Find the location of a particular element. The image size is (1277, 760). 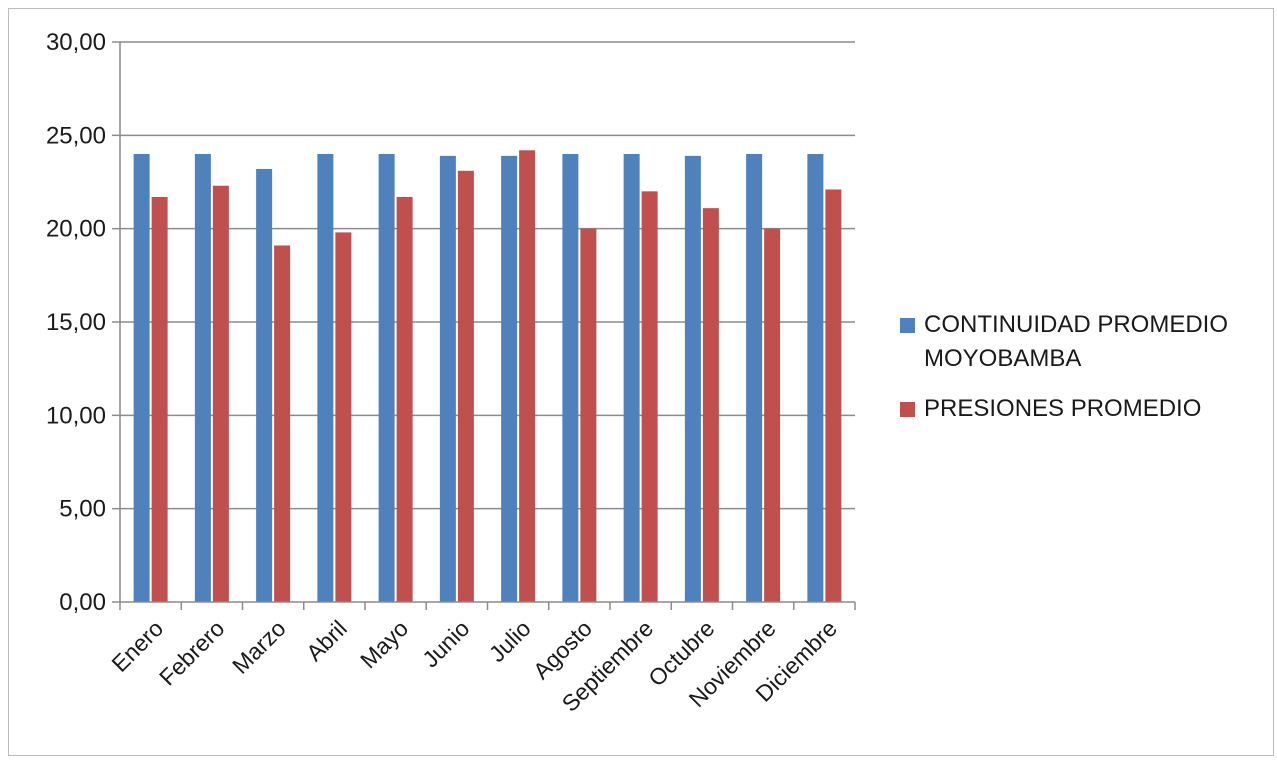

y-tick-labels: 0,00 5,00 10,00 15,00 20,00 25,00 30,00 is located at coordinates (76, 322).